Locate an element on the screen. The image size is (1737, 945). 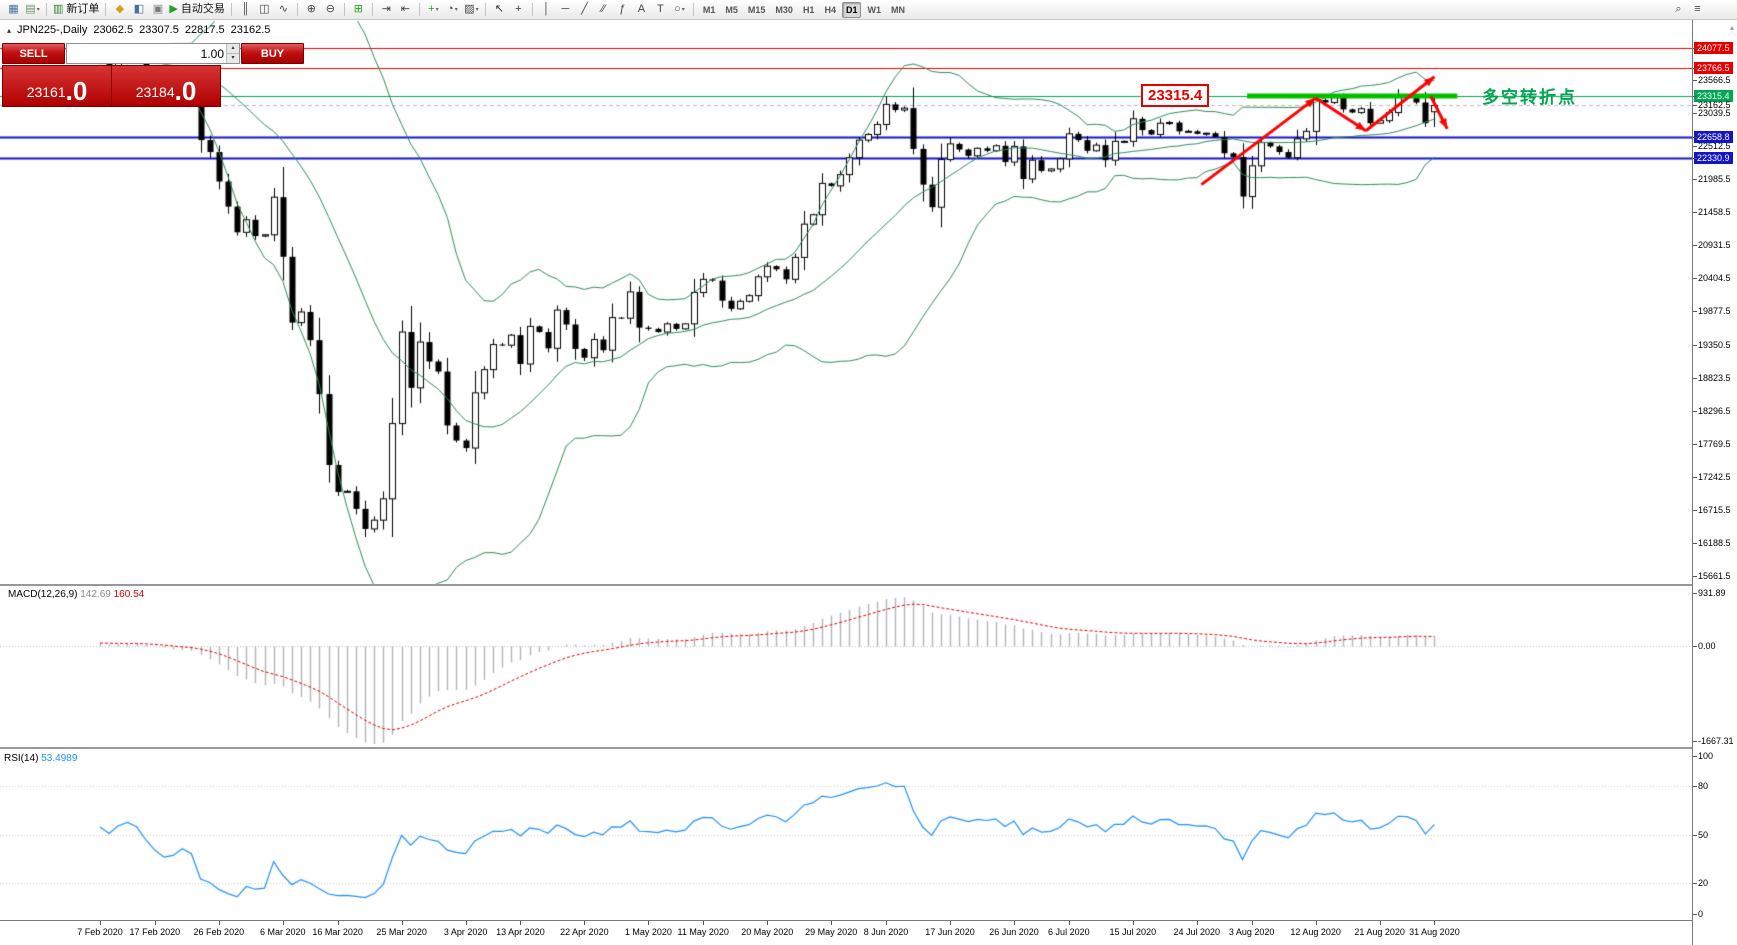
quote-divider is located at coordinates (111, 86).